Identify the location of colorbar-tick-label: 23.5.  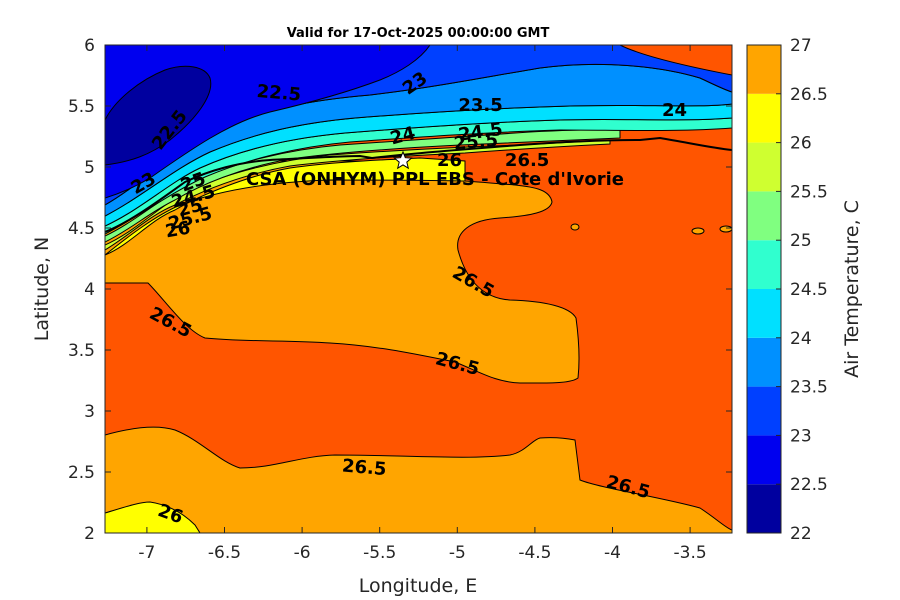
(809, 388).